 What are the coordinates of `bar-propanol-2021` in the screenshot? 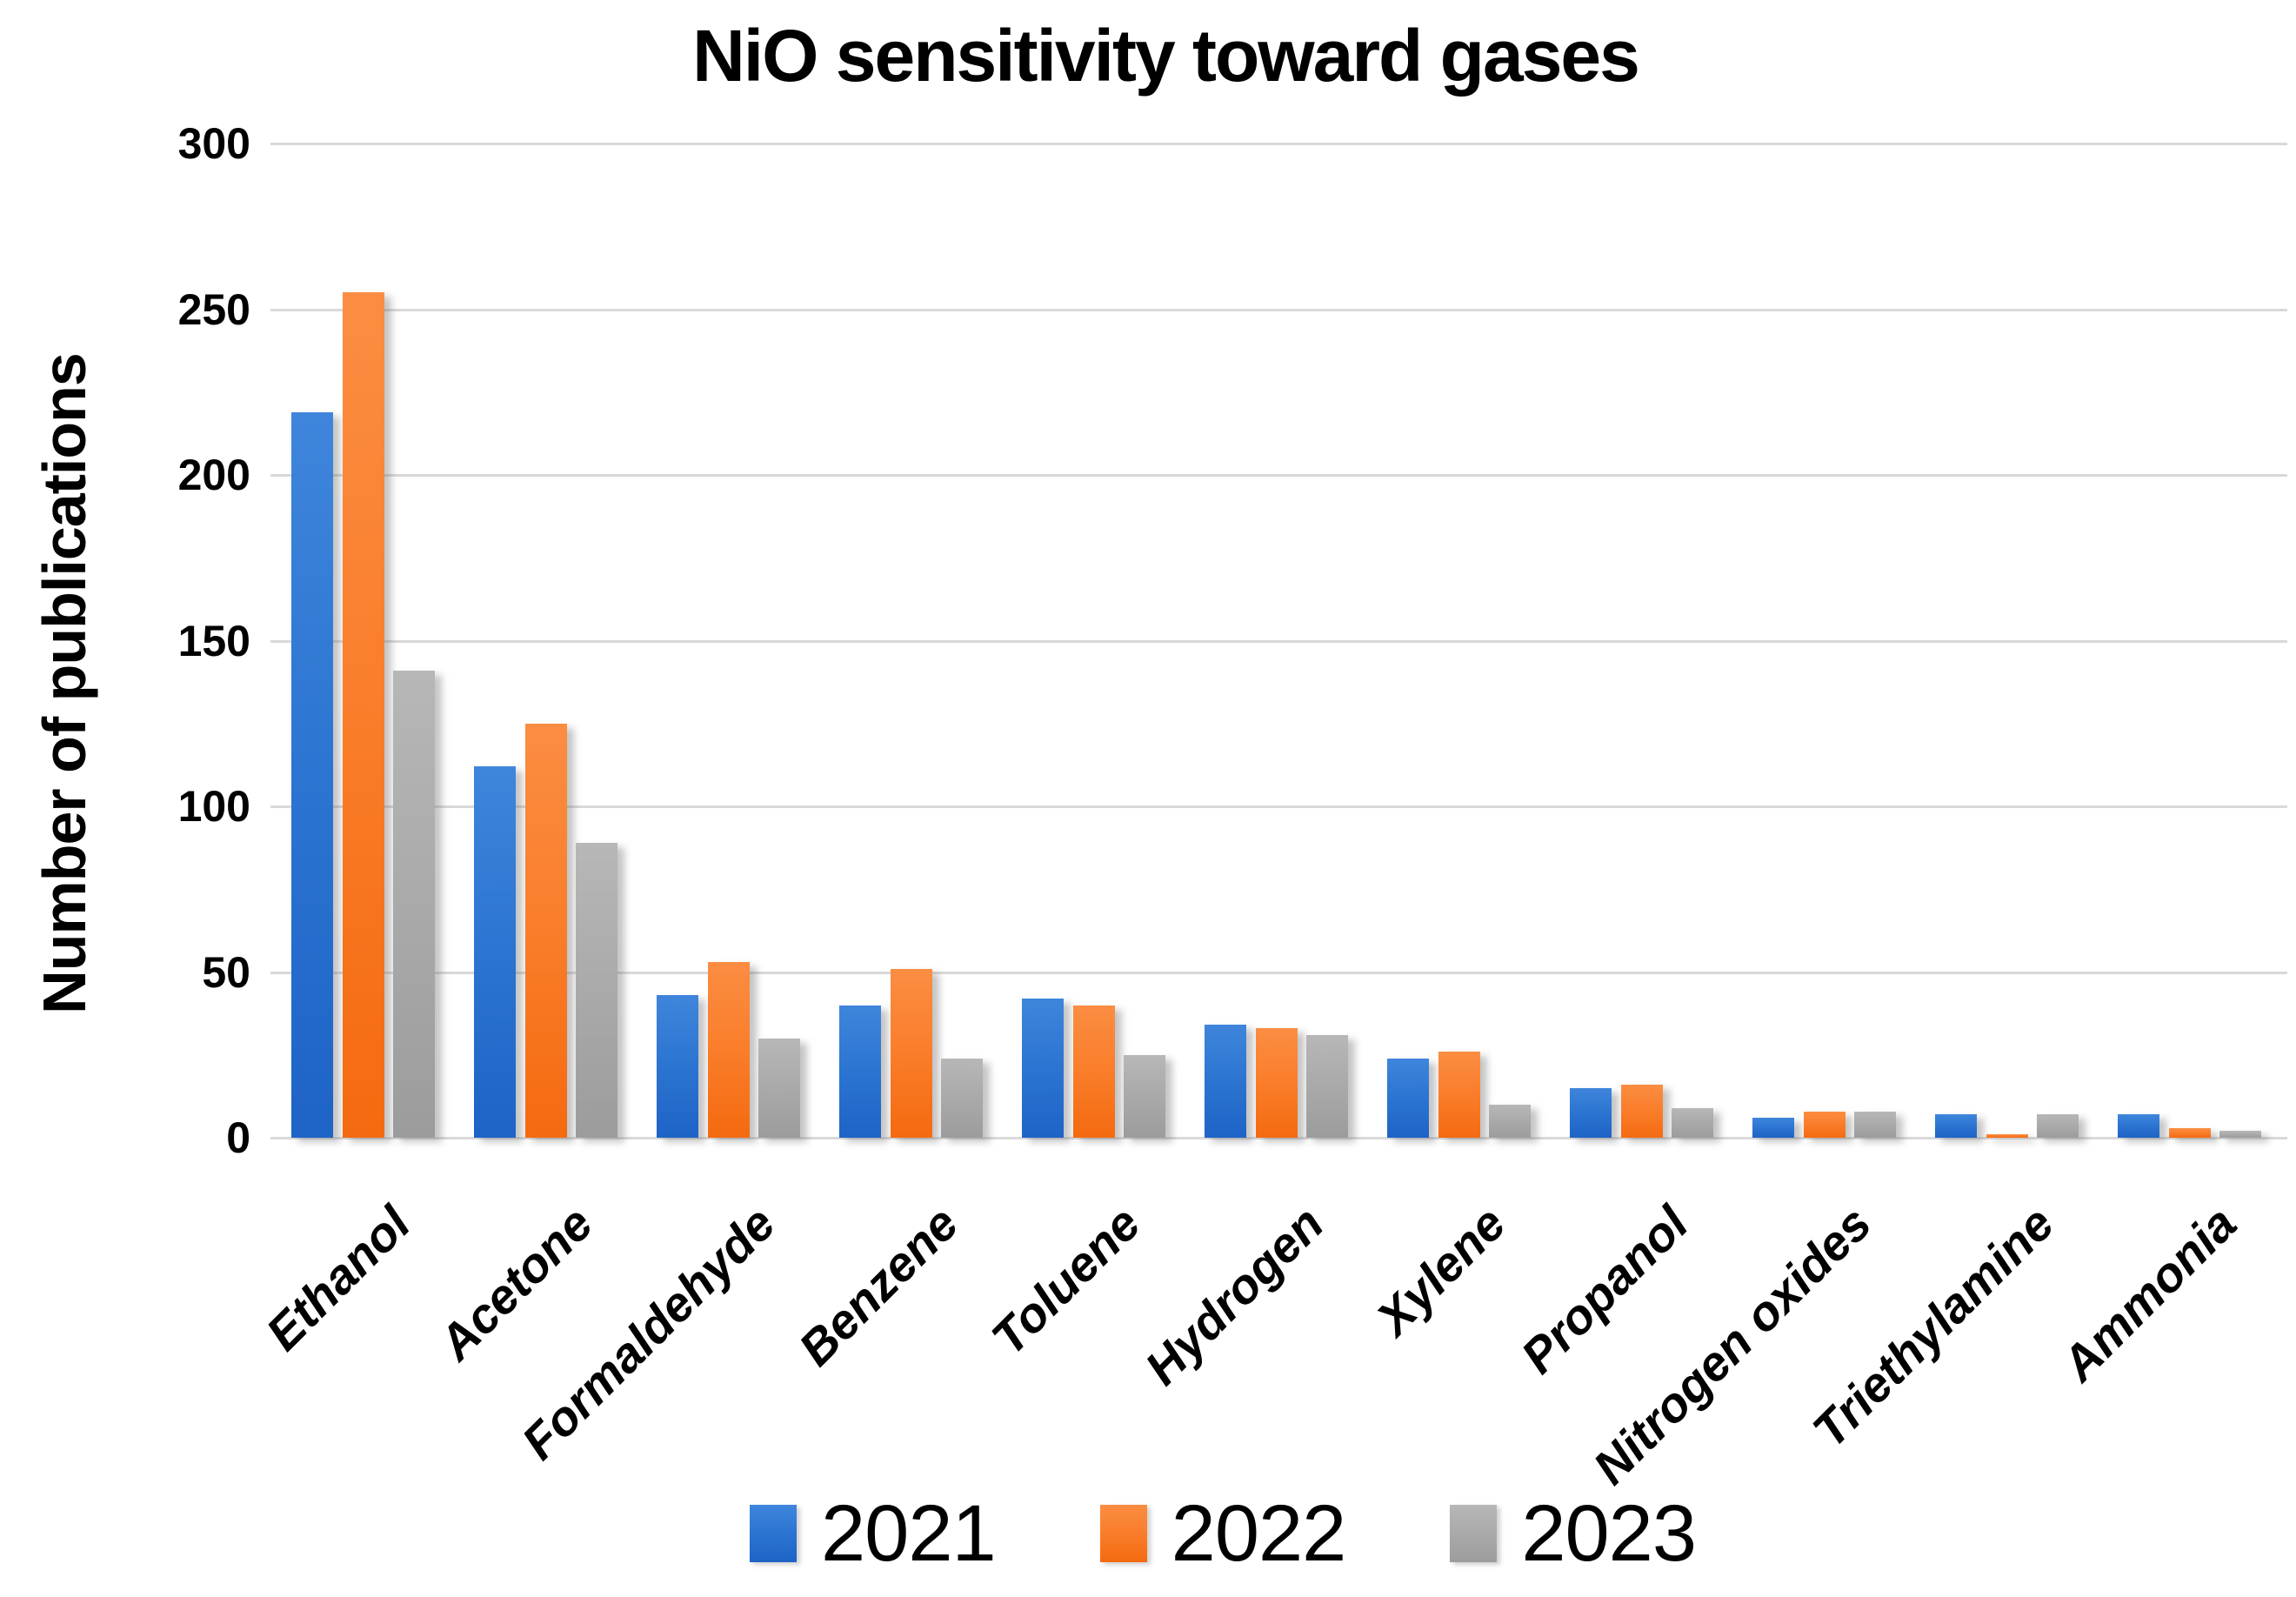 It's located at (1591, 1113).